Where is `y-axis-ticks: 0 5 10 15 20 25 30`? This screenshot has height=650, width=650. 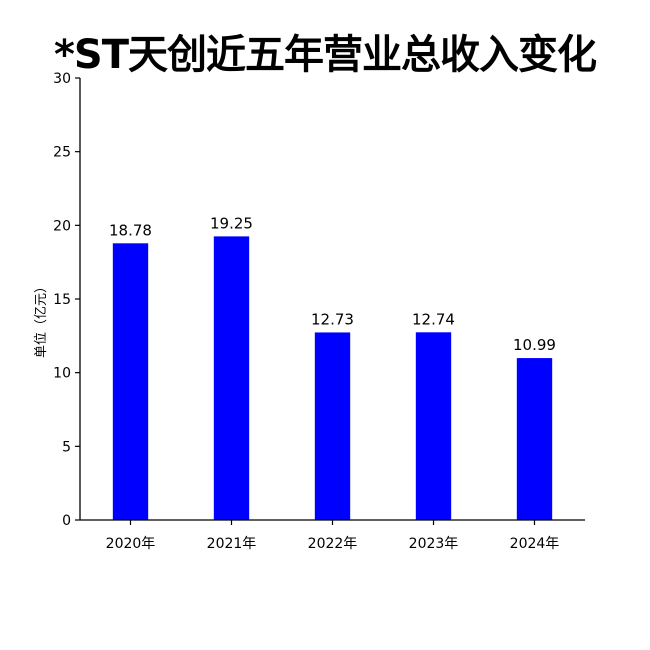 y-axis-ticks: 0 5 10 15 20 25 30 is located at coordinates (66, 300).